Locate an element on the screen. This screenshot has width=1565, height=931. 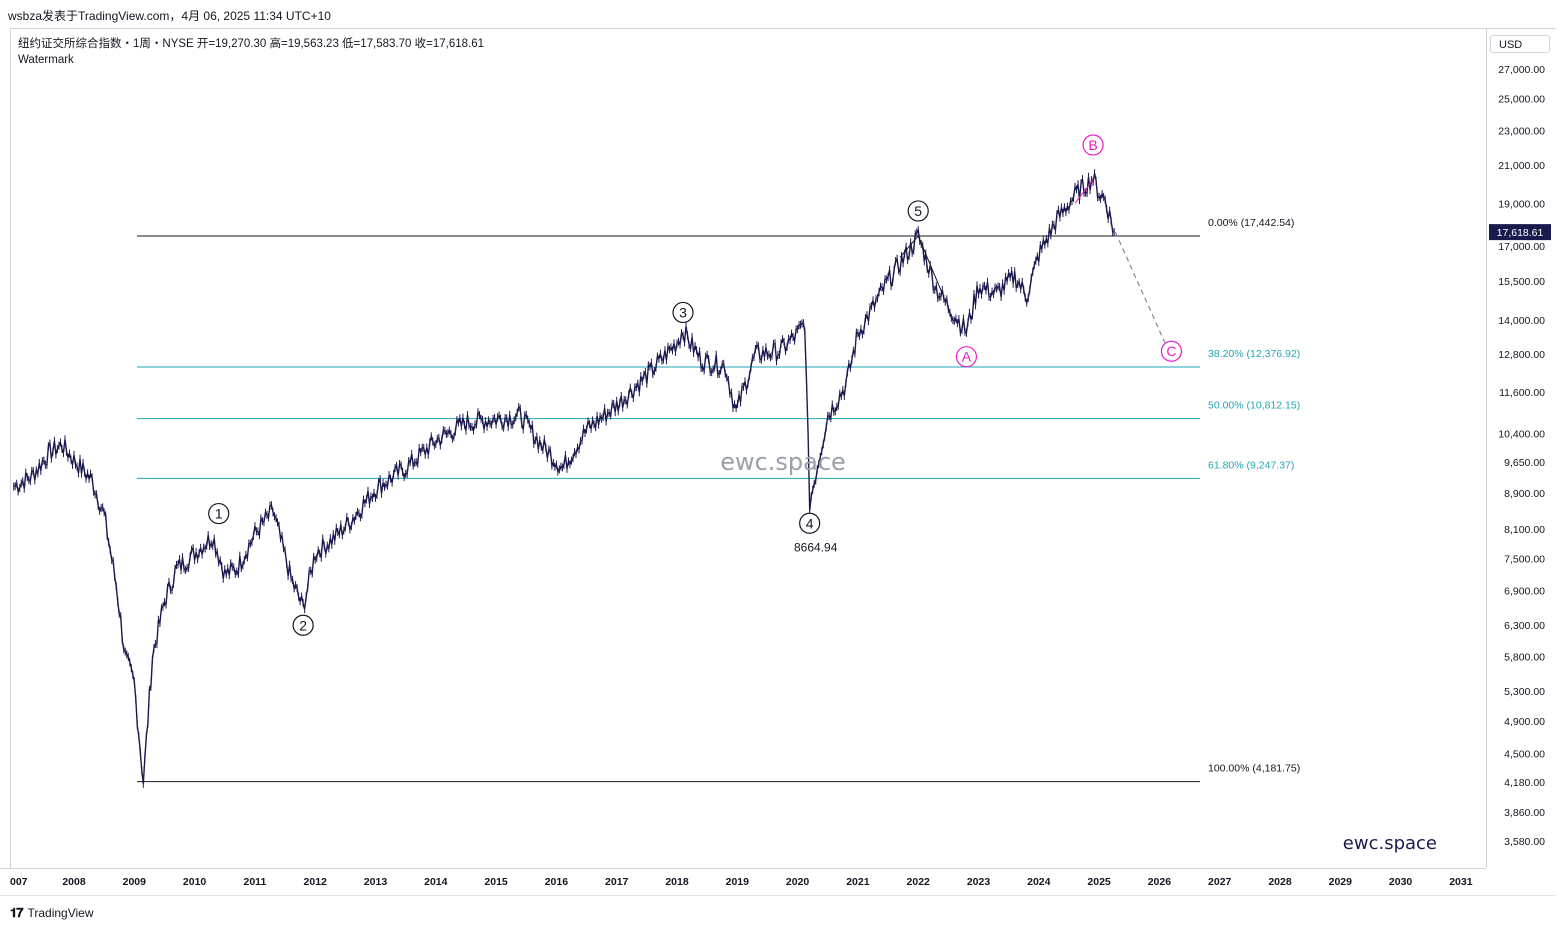
wave-marker-label: A is located at coordinates (967, 357).